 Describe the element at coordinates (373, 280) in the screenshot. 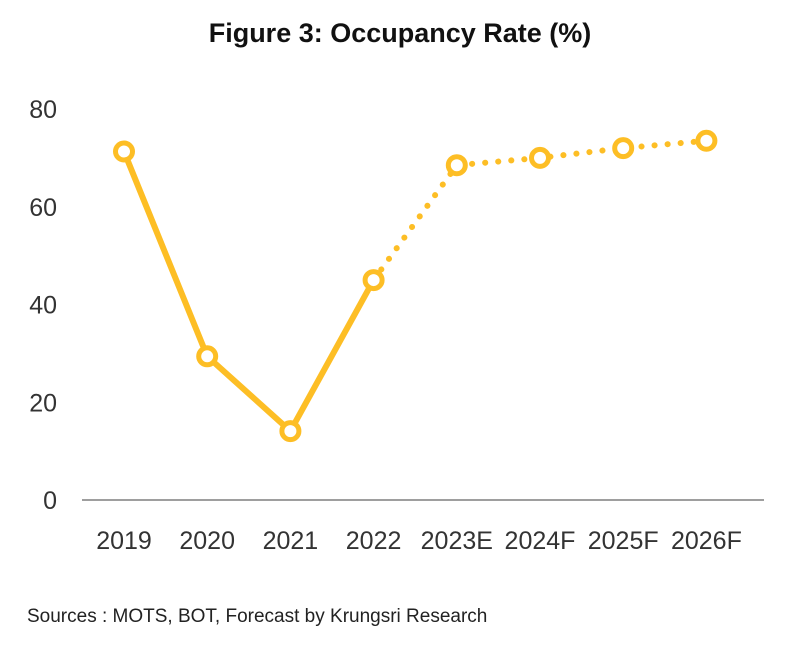

I see `data-point-2022` at that location.